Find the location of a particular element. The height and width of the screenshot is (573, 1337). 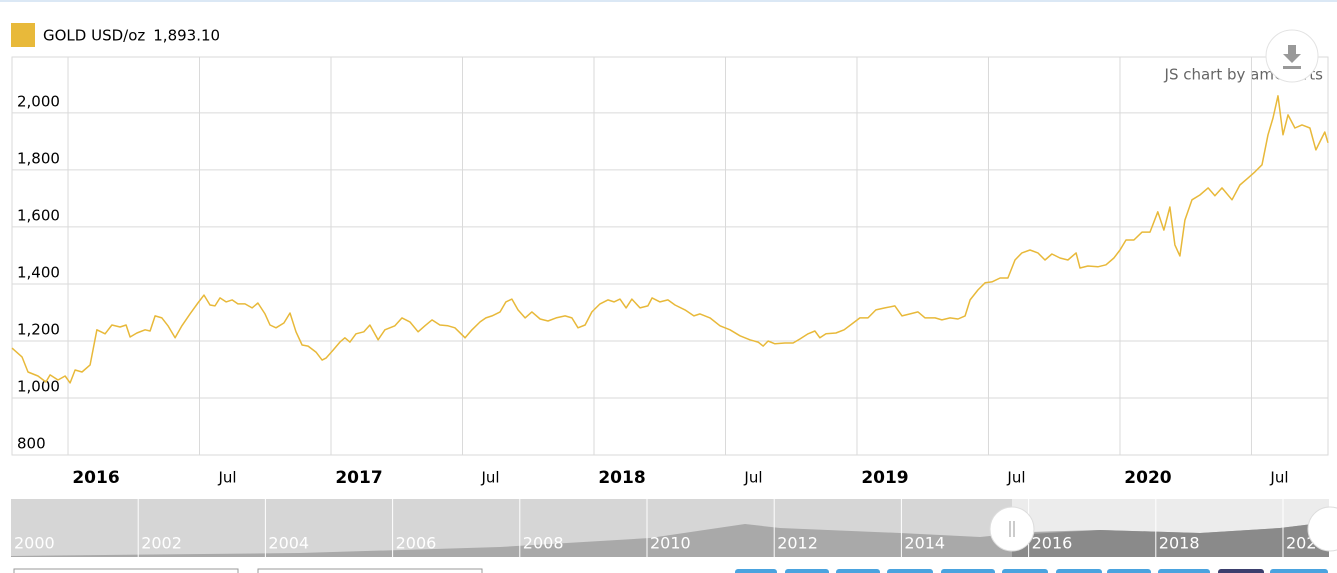

y-tick-label: 1,200 is located at coordinates (38, 329).